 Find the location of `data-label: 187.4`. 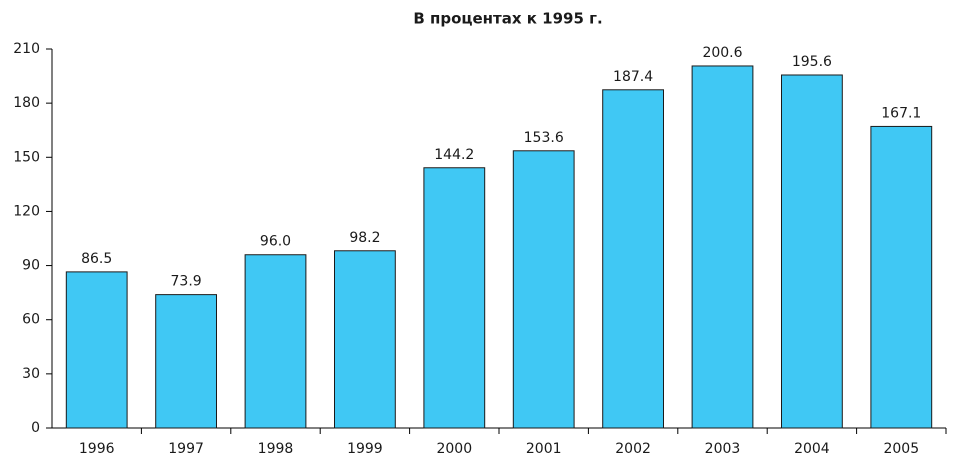

data-label: 187.4 is located at coordinates (633, 77).